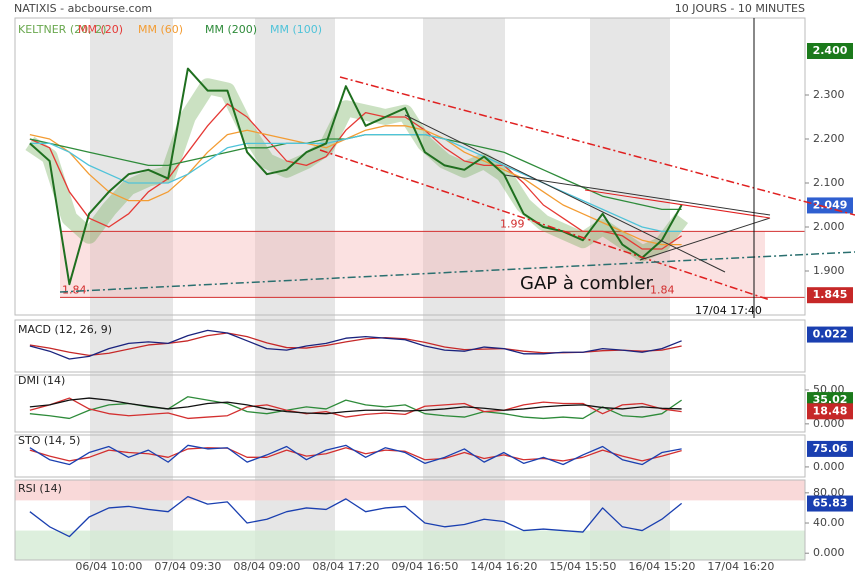  I want to click on x-tick-label: 08/04 17:20, so click(345, 566).